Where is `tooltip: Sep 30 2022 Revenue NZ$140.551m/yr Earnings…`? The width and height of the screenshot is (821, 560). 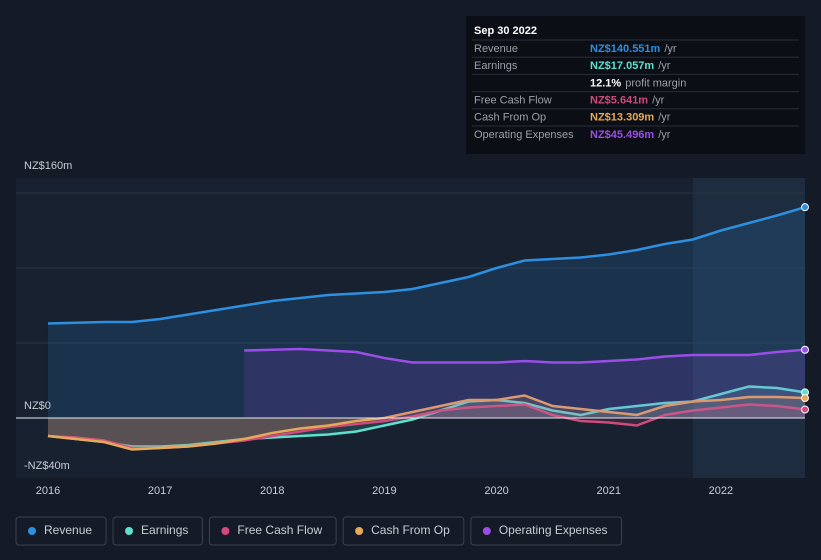 tooltip: Sep 30 2022 Revenue NZ$140.551m/yr Earnings… is located at coordinates (635, 85).